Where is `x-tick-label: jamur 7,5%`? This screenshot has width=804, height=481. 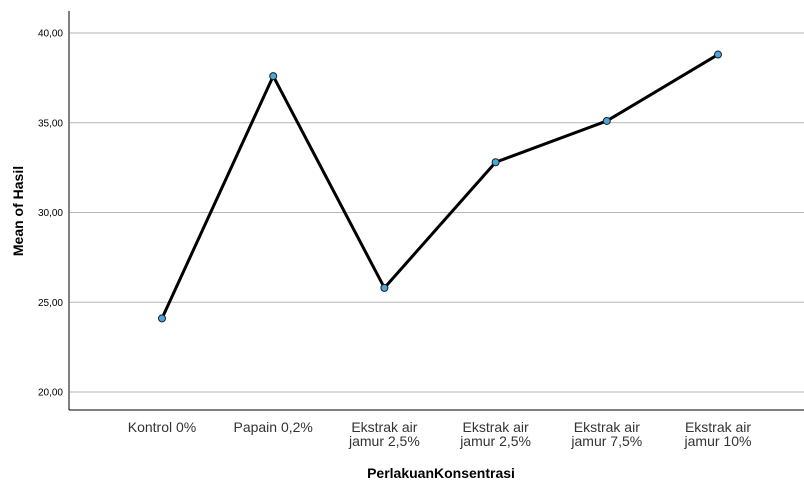
x-tick-label: jamur 7,5% is located at coordinates (606, 441).